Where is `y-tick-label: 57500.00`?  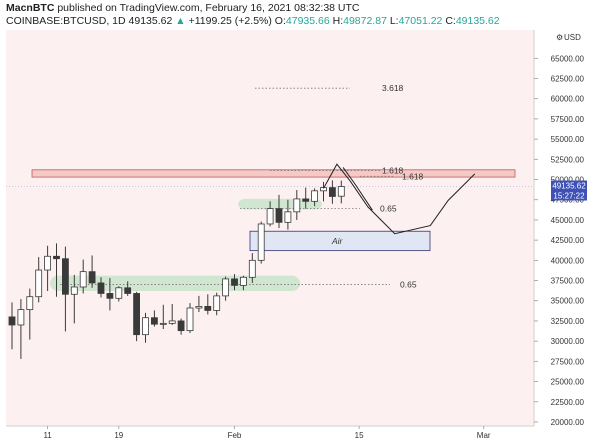 y-tick-label: 57500.00 is located at coordinates (568, 119).